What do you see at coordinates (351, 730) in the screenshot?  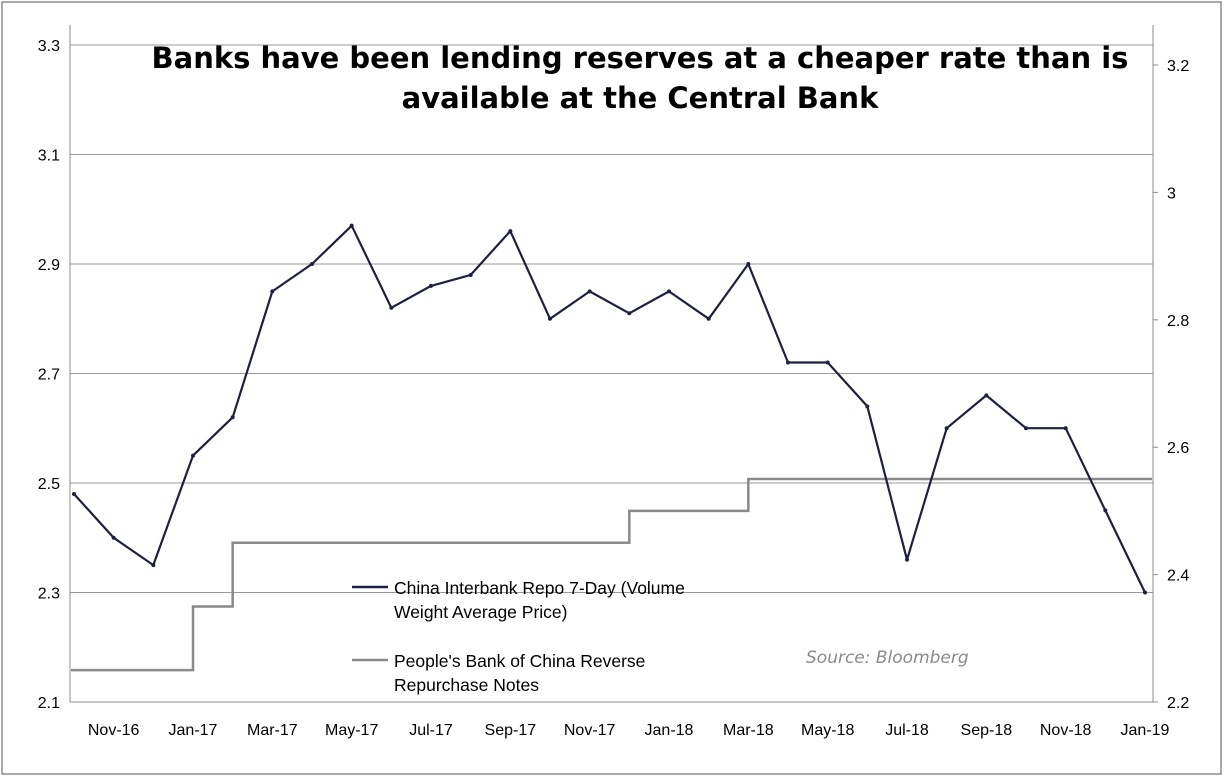 I see `x-tick-label: May-17` at bounding box center [351, 730].